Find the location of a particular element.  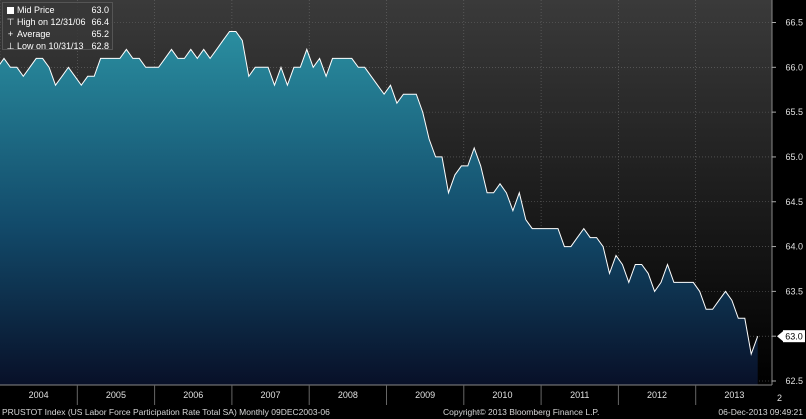

legend-high-row: ⊤ High on 12/31/06 66.4 is located at coordinates (57, 22).